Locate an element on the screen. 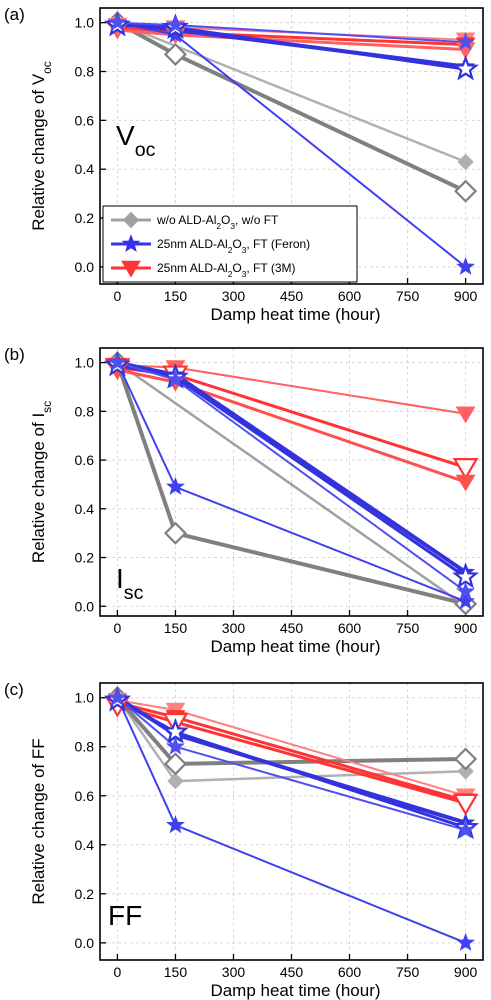 Image resolution: width=491 pixels, height=1000 pixels. panel-annotation-part: V is located at coordinates (125, 135).